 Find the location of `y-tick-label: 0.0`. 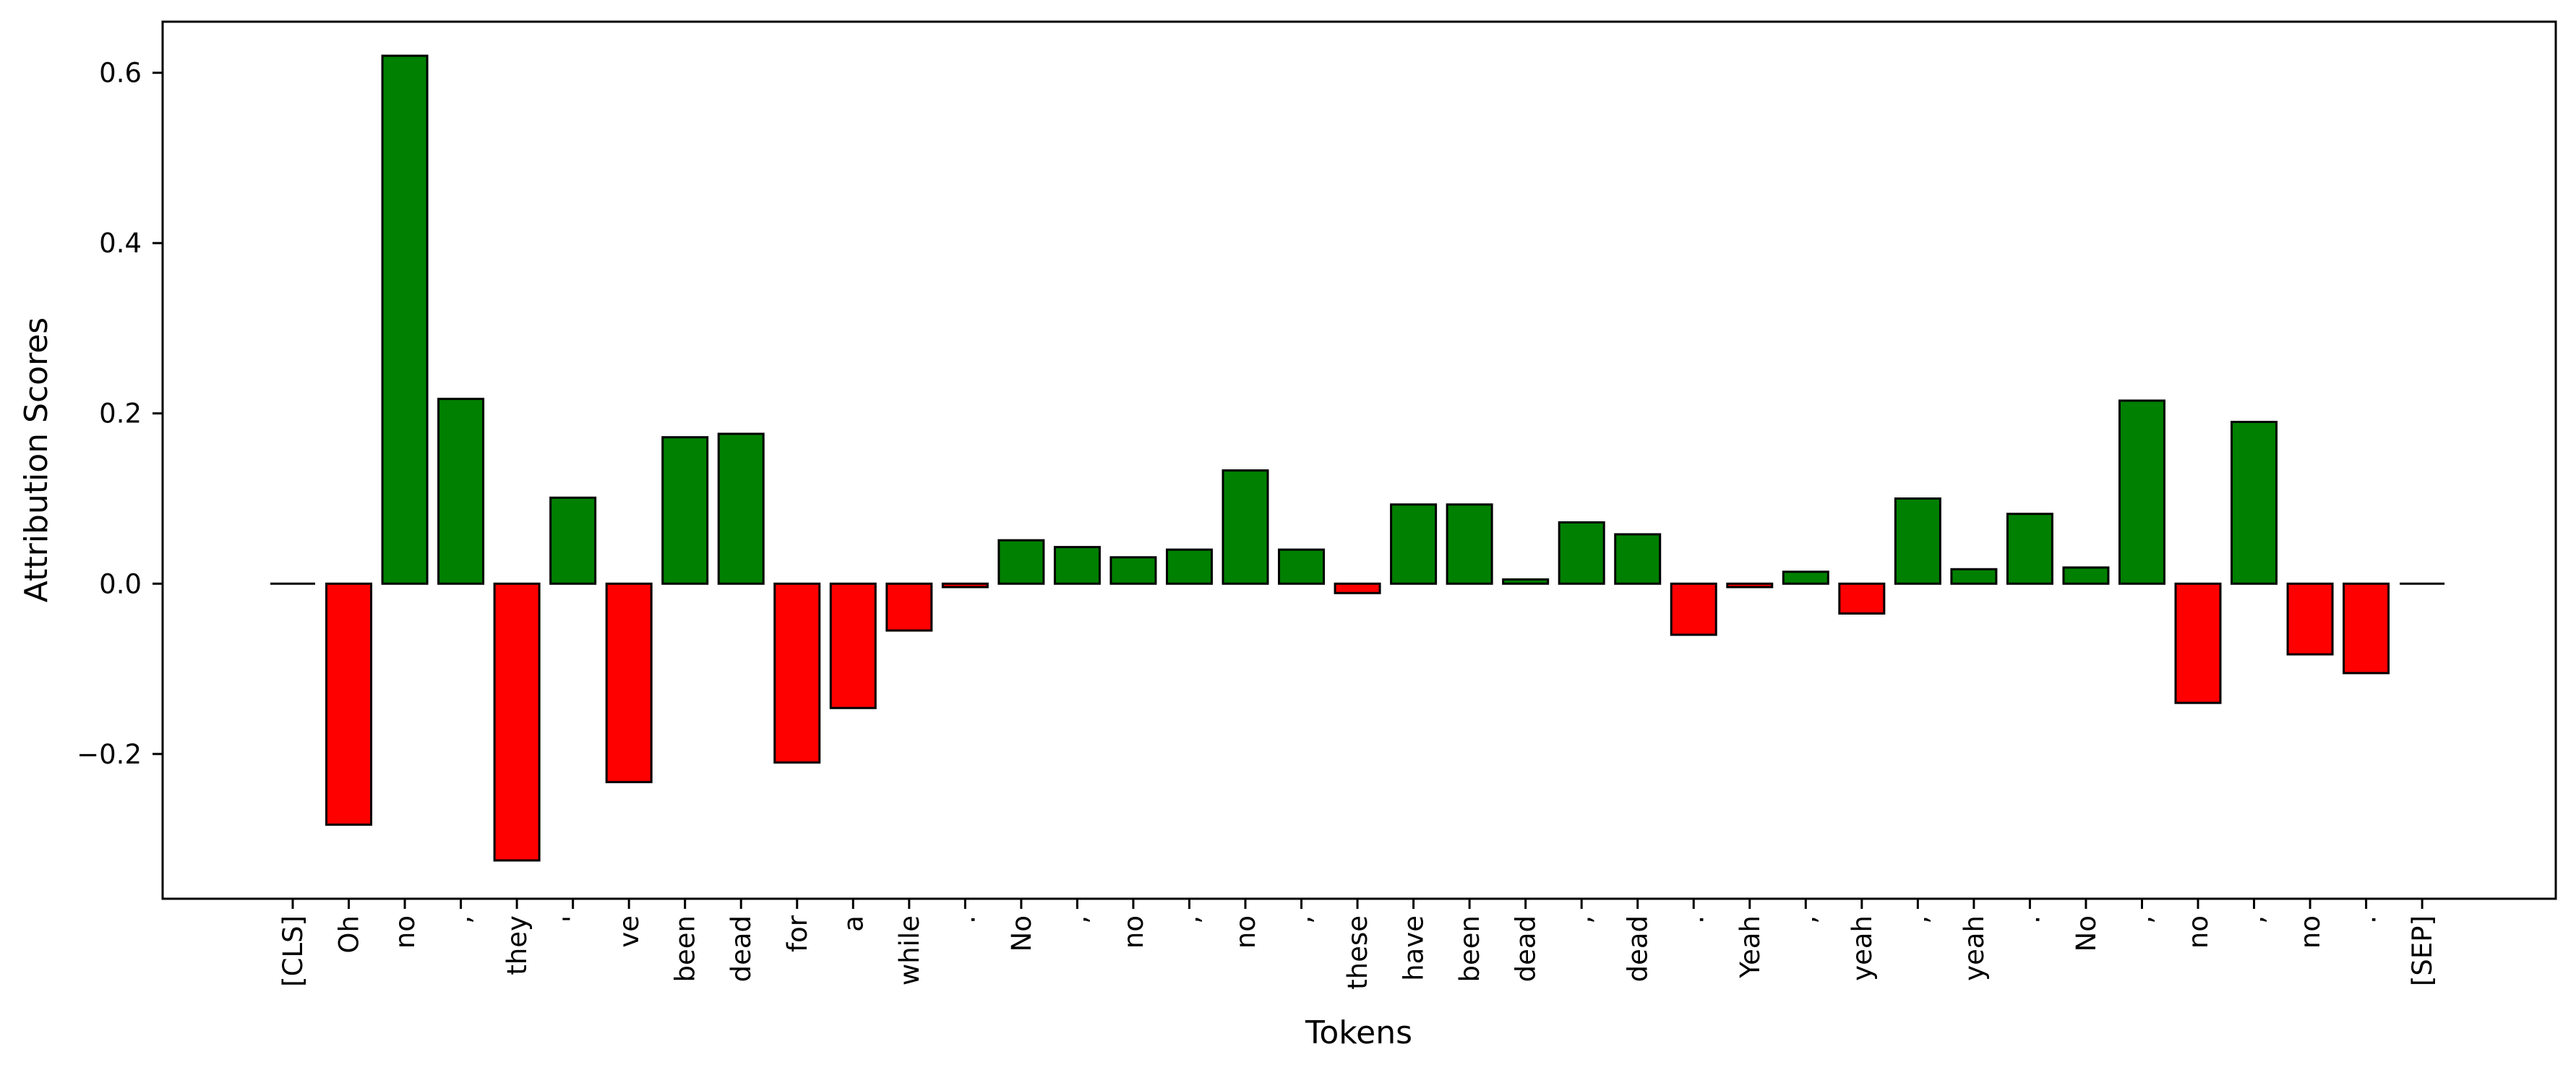

y-tick-label: 0.0 is located at coordinates (121, 583).